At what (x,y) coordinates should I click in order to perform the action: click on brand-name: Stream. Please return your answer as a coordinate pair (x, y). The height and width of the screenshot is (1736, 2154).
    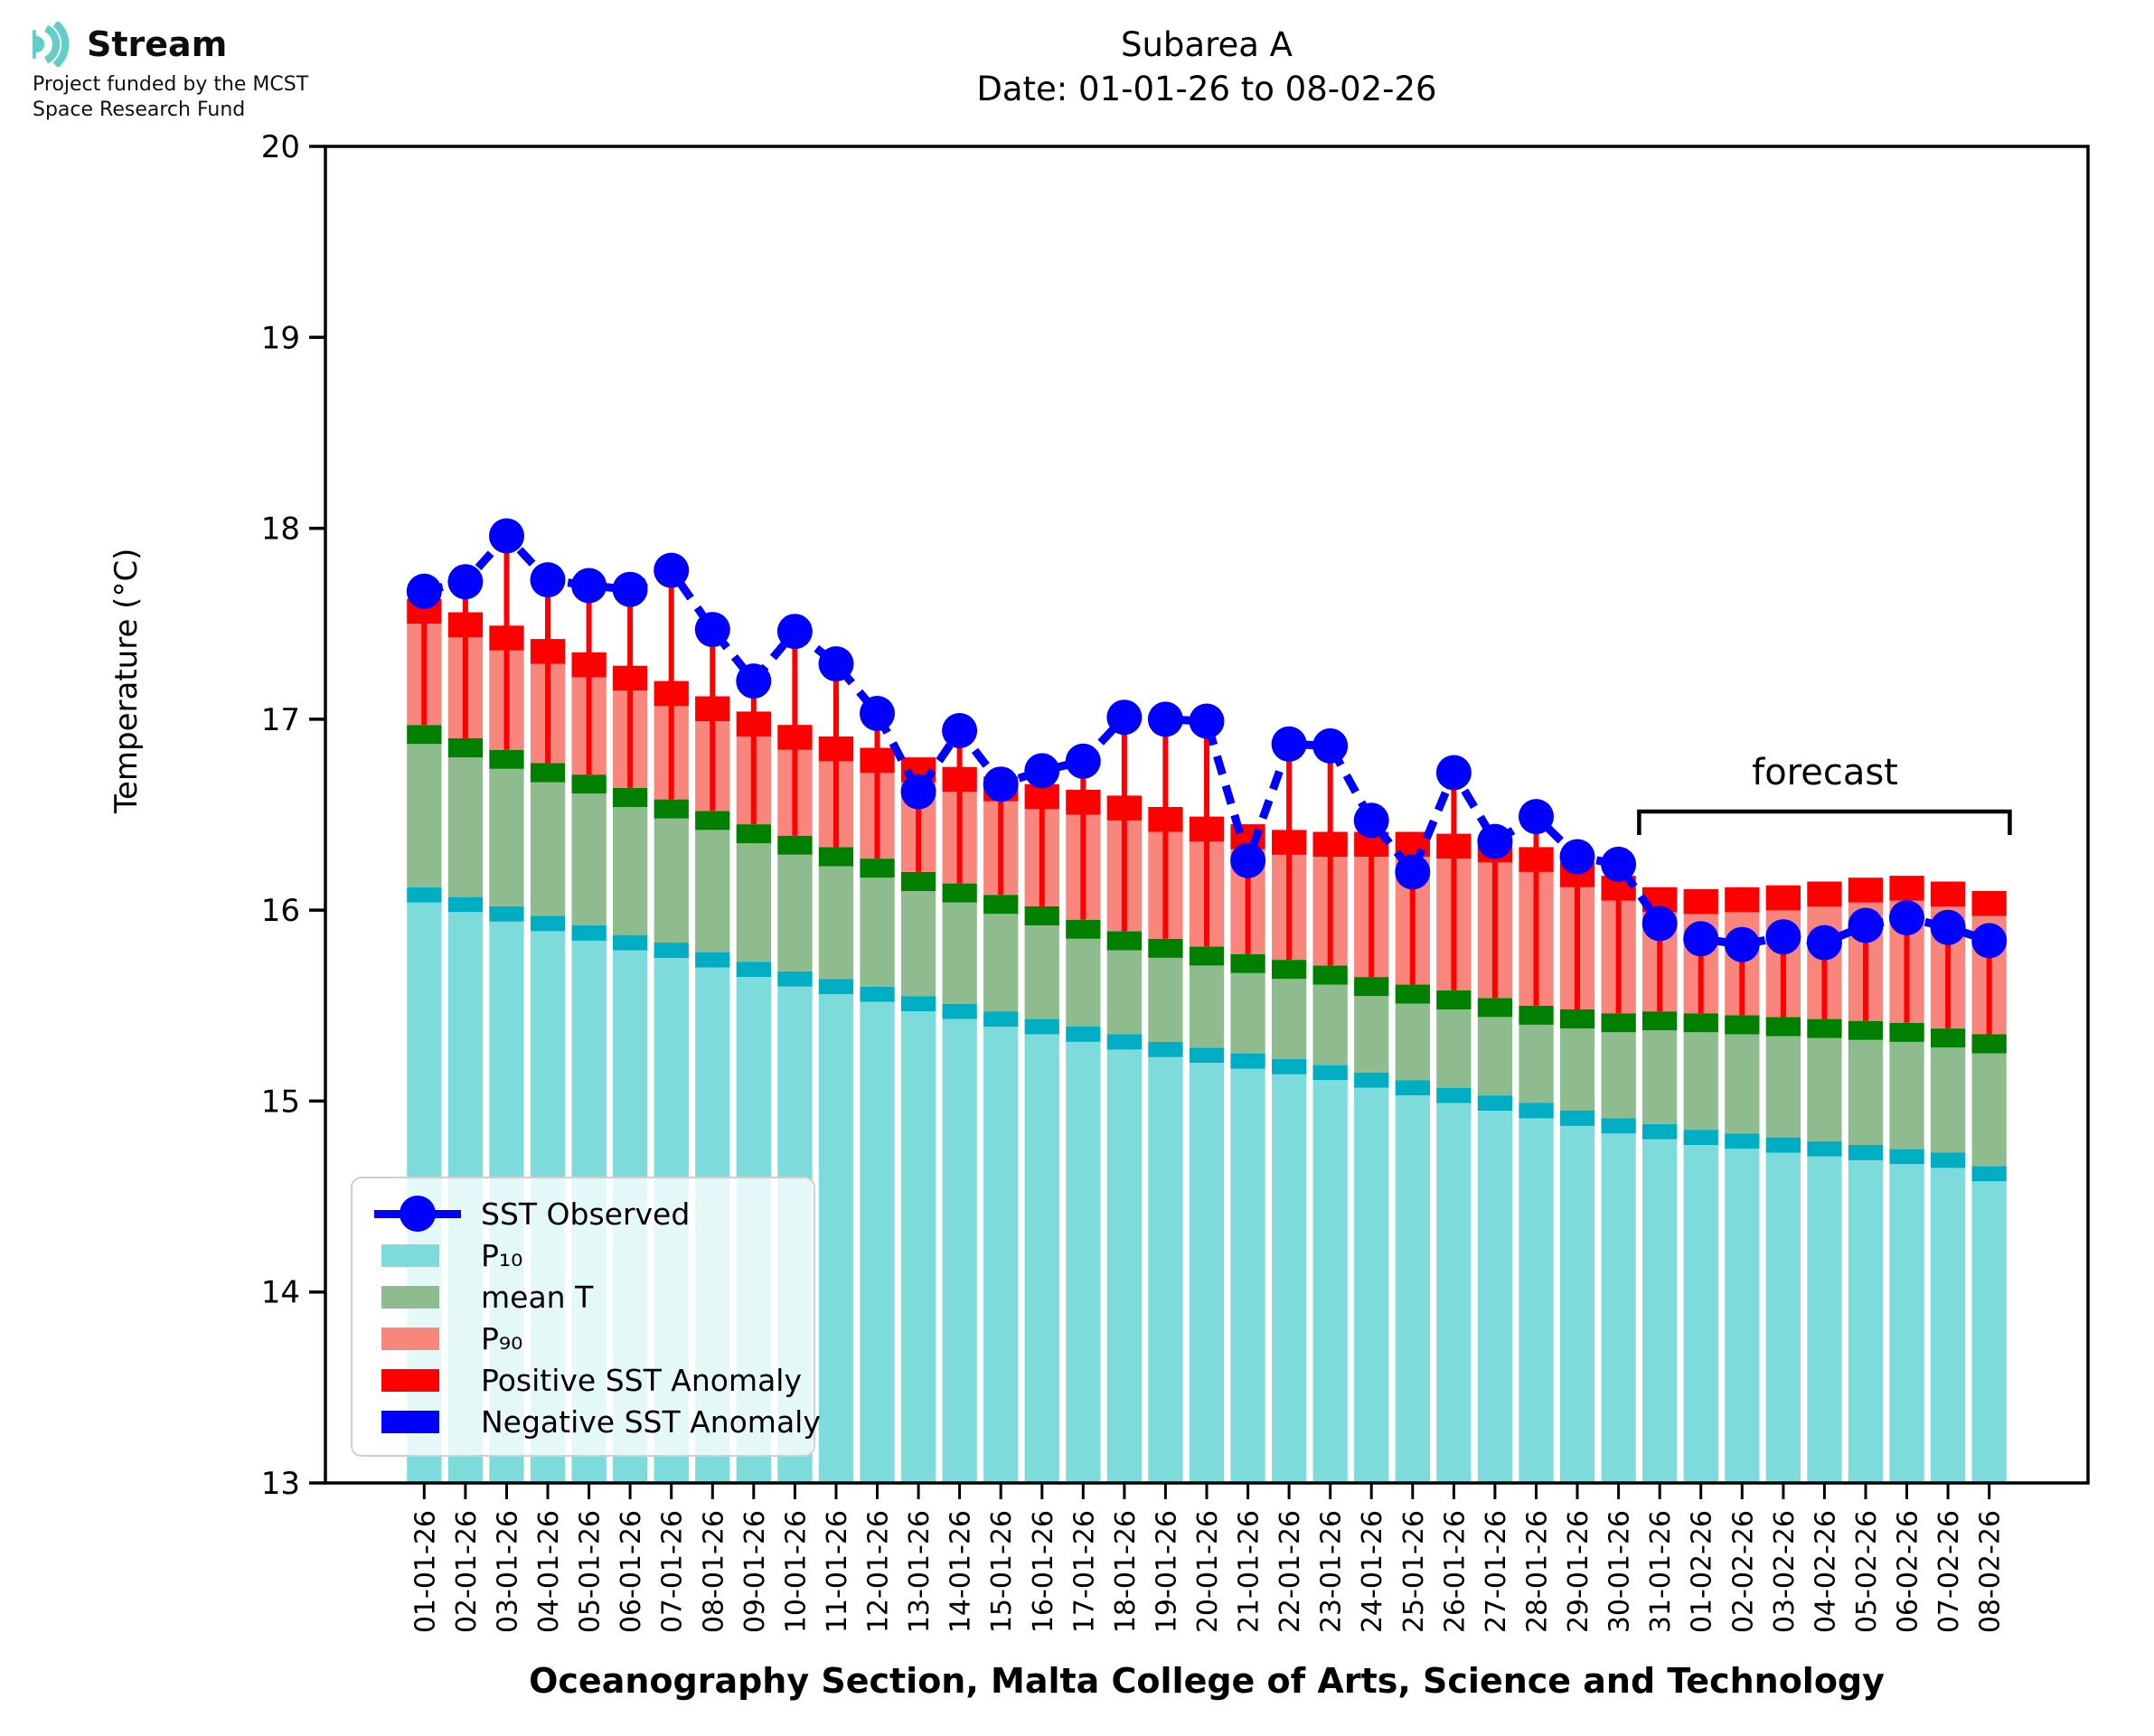
    Looking at the image, I should click on (157, 44).